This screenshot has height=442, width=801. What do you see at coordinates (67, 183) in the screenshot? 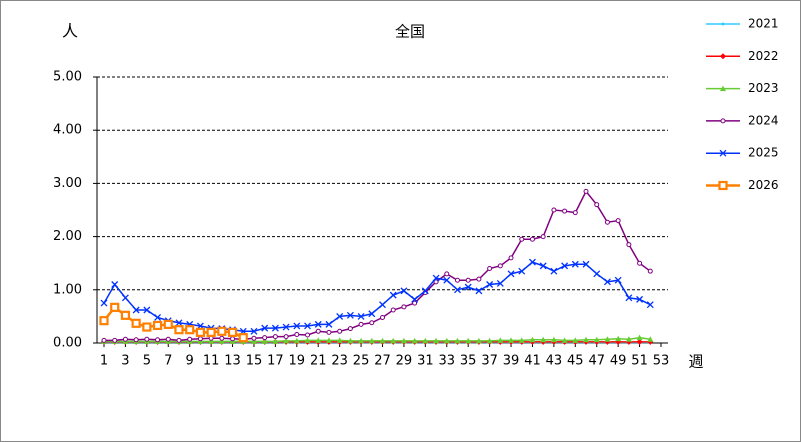
I see `y-tick-label: 3.00` at bounding box center [67, 183].